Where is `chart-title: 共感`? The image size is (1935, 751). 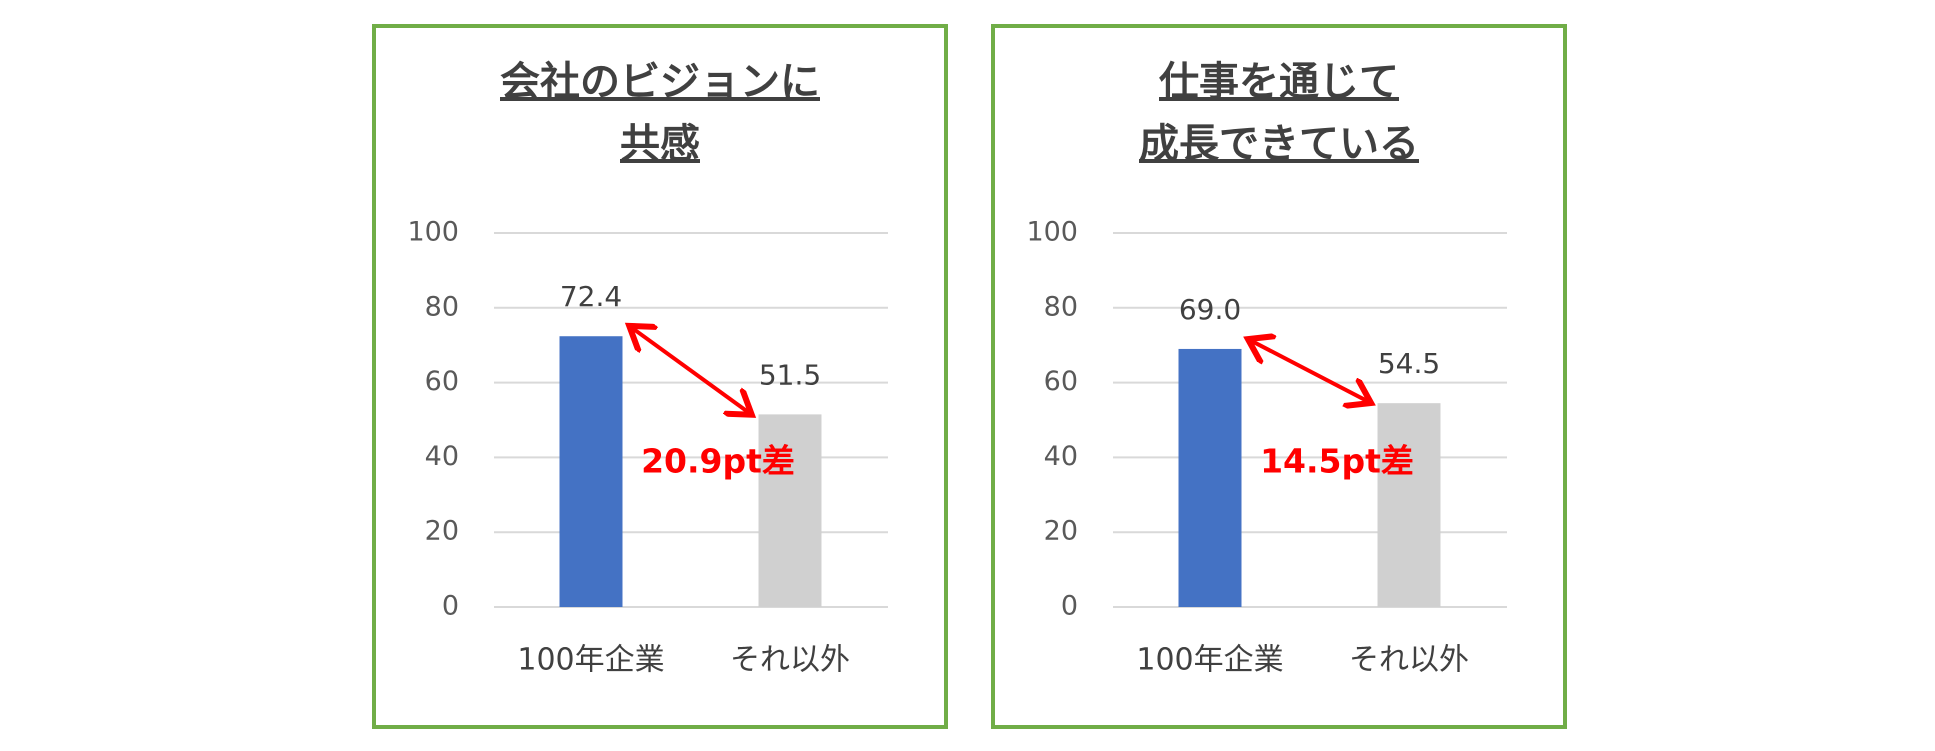
chart-title: 共感 is located at coordinates (660, 144).